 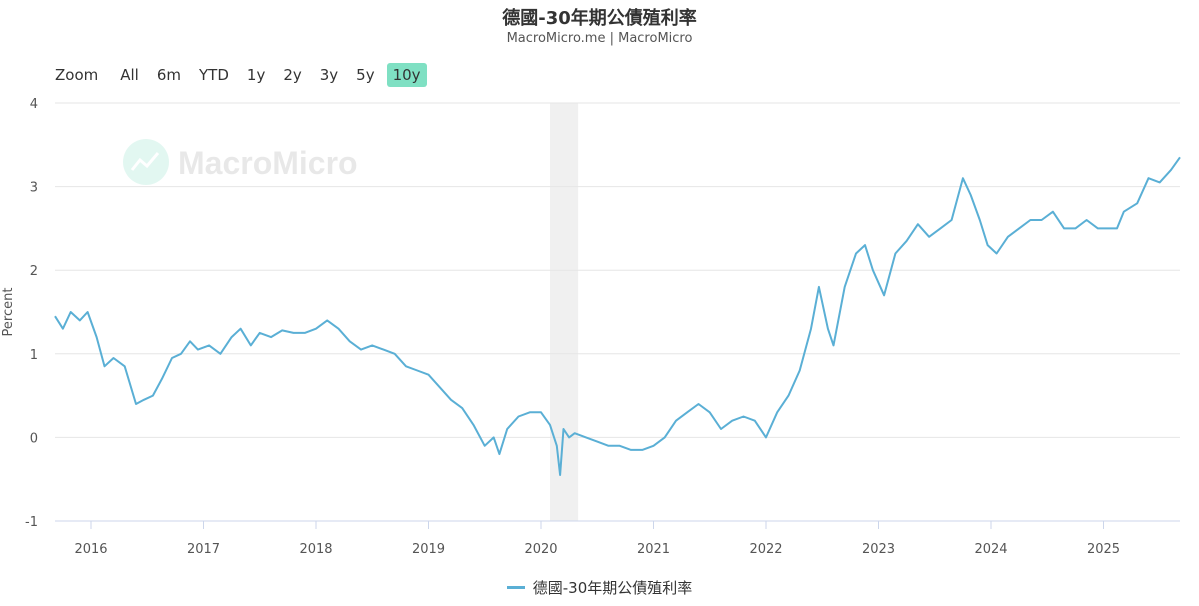 What do you see at coordinates (515, 587) in the screenshot?
I see `legend-swatch` at bounding box center [515, 587].